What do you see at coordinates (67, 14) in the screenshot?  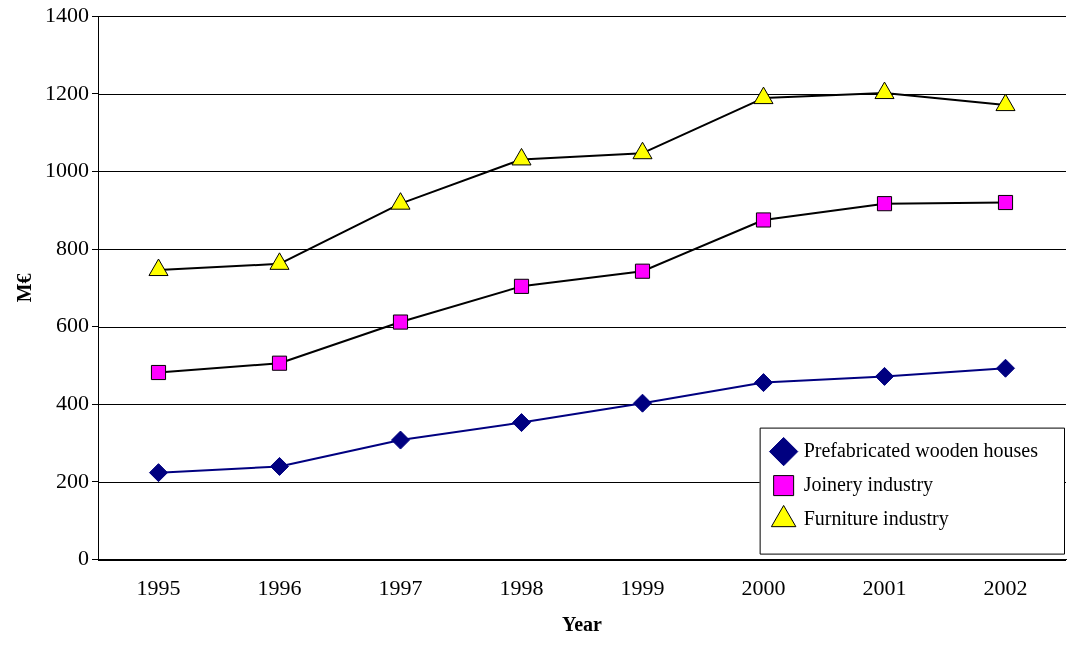 I see `y-tick-label: 1400` at bounding box center [67, 14].